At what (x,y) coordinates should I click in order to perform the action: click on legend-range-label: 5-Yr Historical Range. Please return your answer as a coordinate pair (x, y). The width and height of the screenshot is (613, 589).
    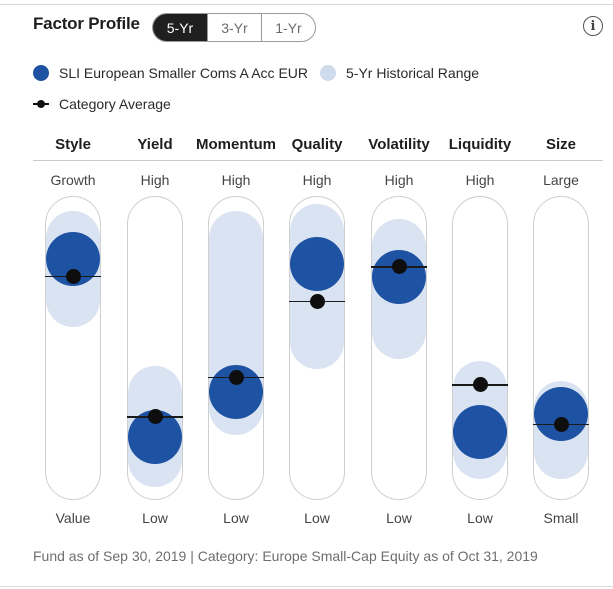
    Looking at the image, I should click on (413, 73).